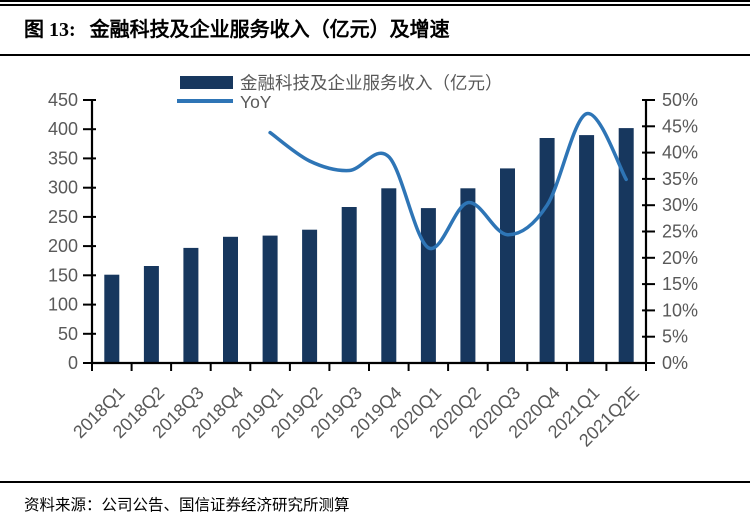  I want to click on right-axis-tick-label: 30%, so click(680, 205).